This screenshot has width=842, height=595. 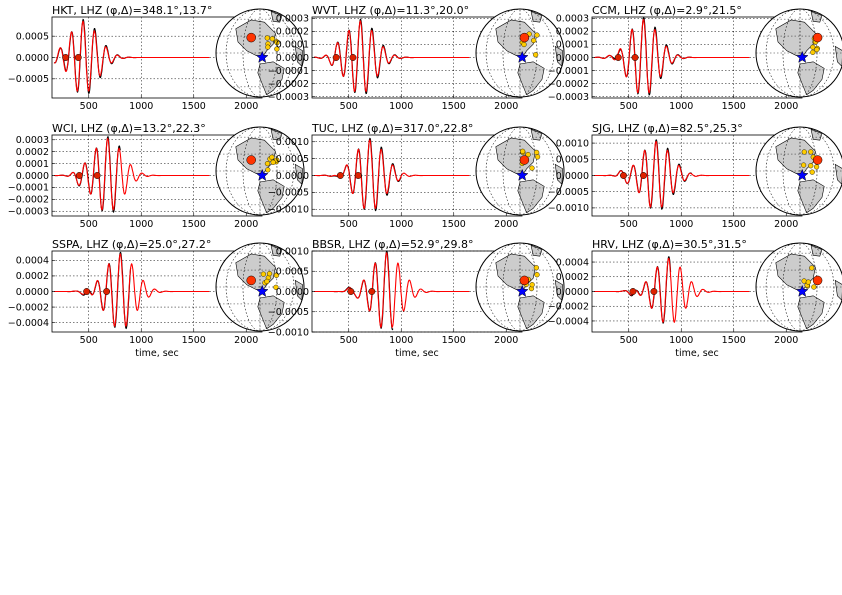 What do you see at coordinates (292, 142) in the screenshot?
I see `y-tick-label: 0.0010` at bounding box center [292, 142].